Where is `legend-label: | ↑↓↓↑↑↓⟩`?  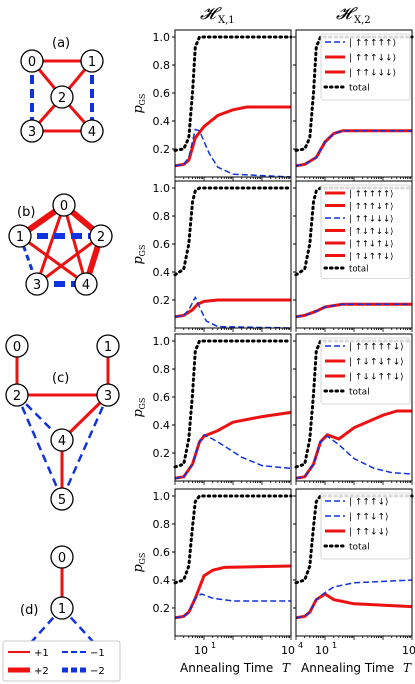
legend-label: | ↑↓↓↑↑↓⟩ is located at coordinates (376, 378).